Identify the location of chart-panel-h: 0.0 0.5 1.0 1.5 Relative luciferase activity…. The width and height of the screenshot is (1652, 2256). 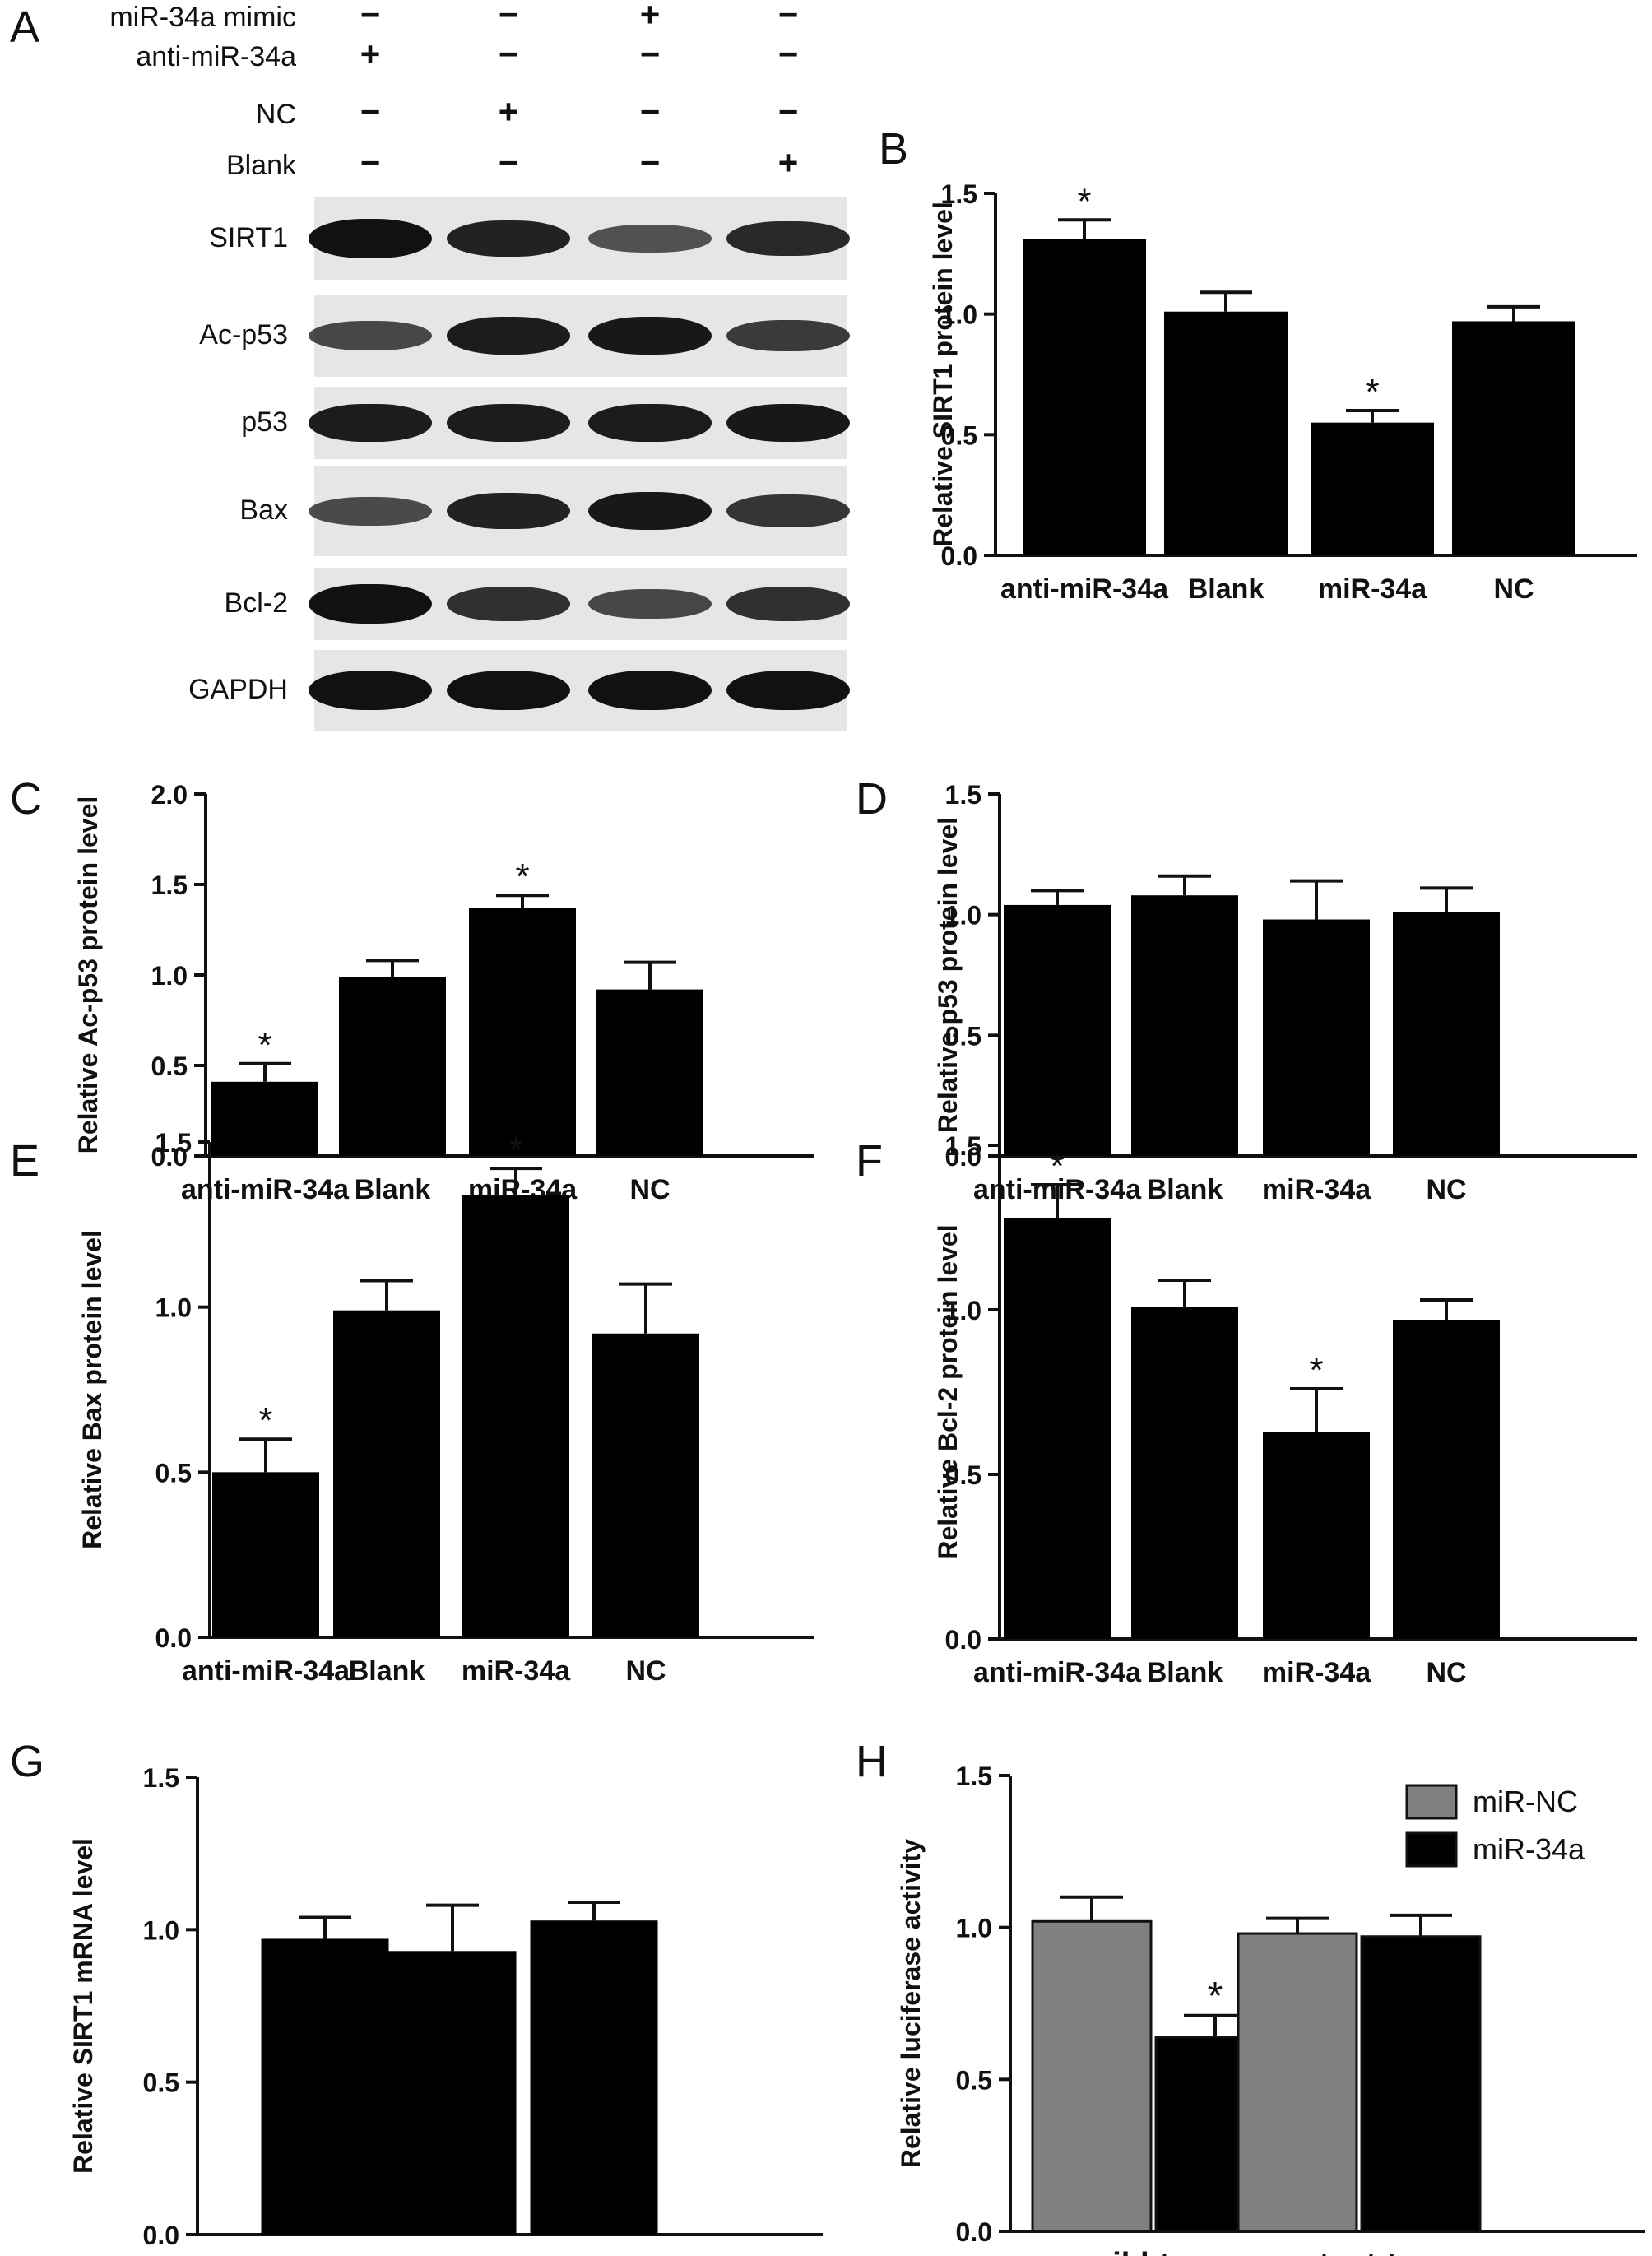
(1271, 2009).